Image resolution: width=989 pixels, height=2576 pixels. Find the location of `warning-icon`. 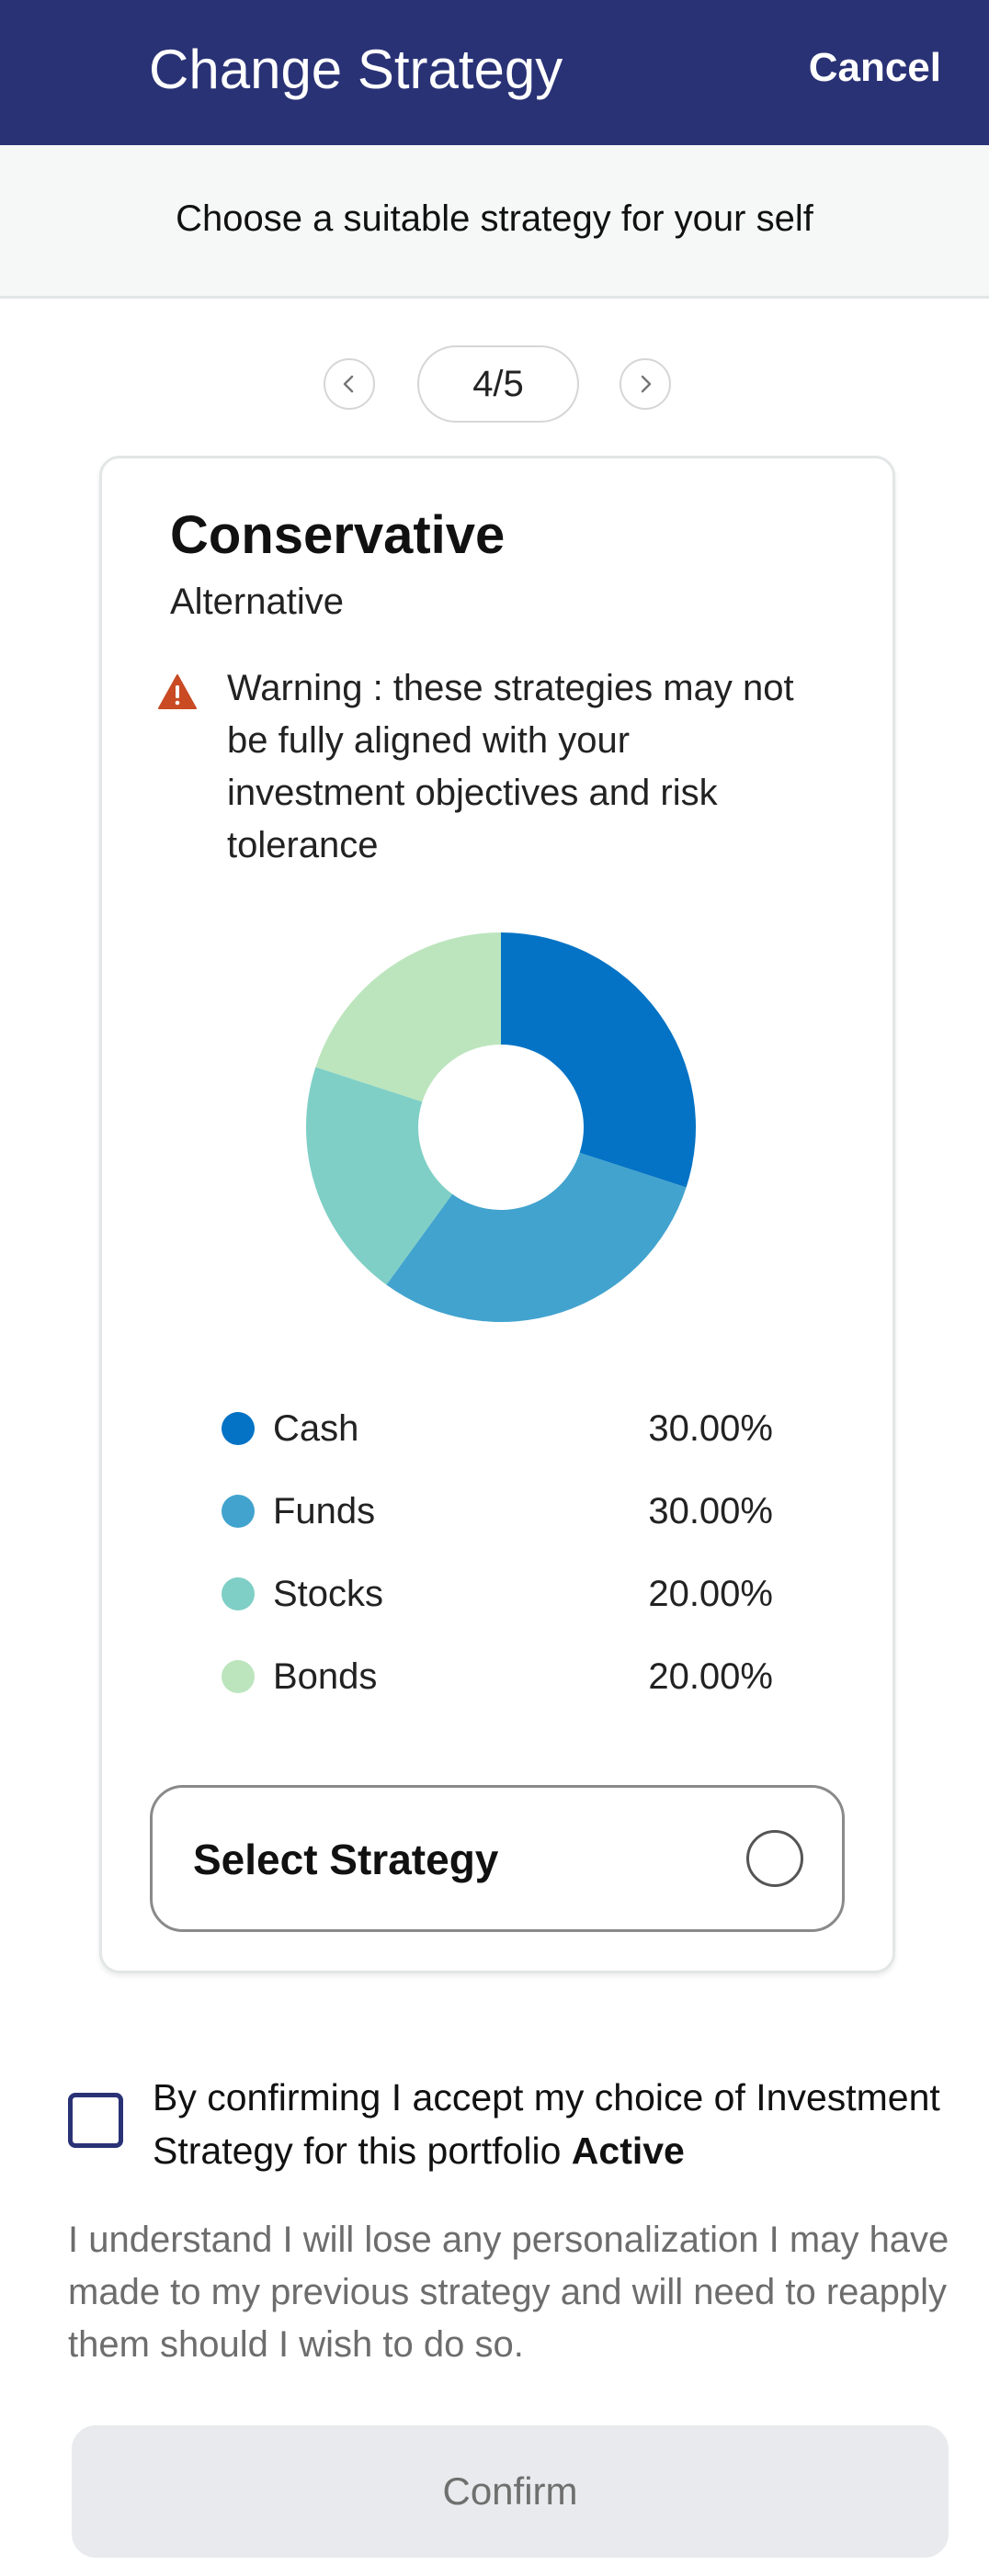

warning-icon is located at coordinates (177, 691).